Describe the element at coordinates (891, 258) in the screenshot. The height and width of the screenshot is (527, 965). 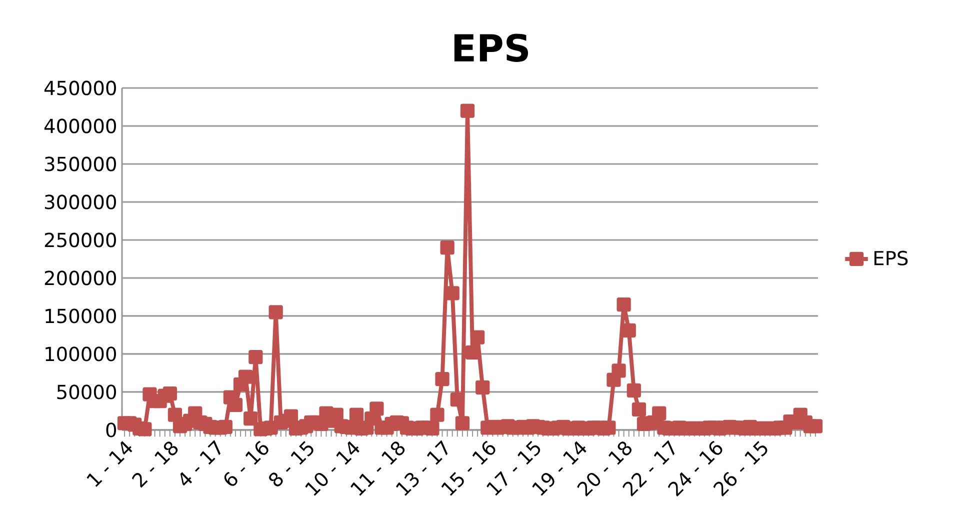
I see `legend-label: EPS` at that location.